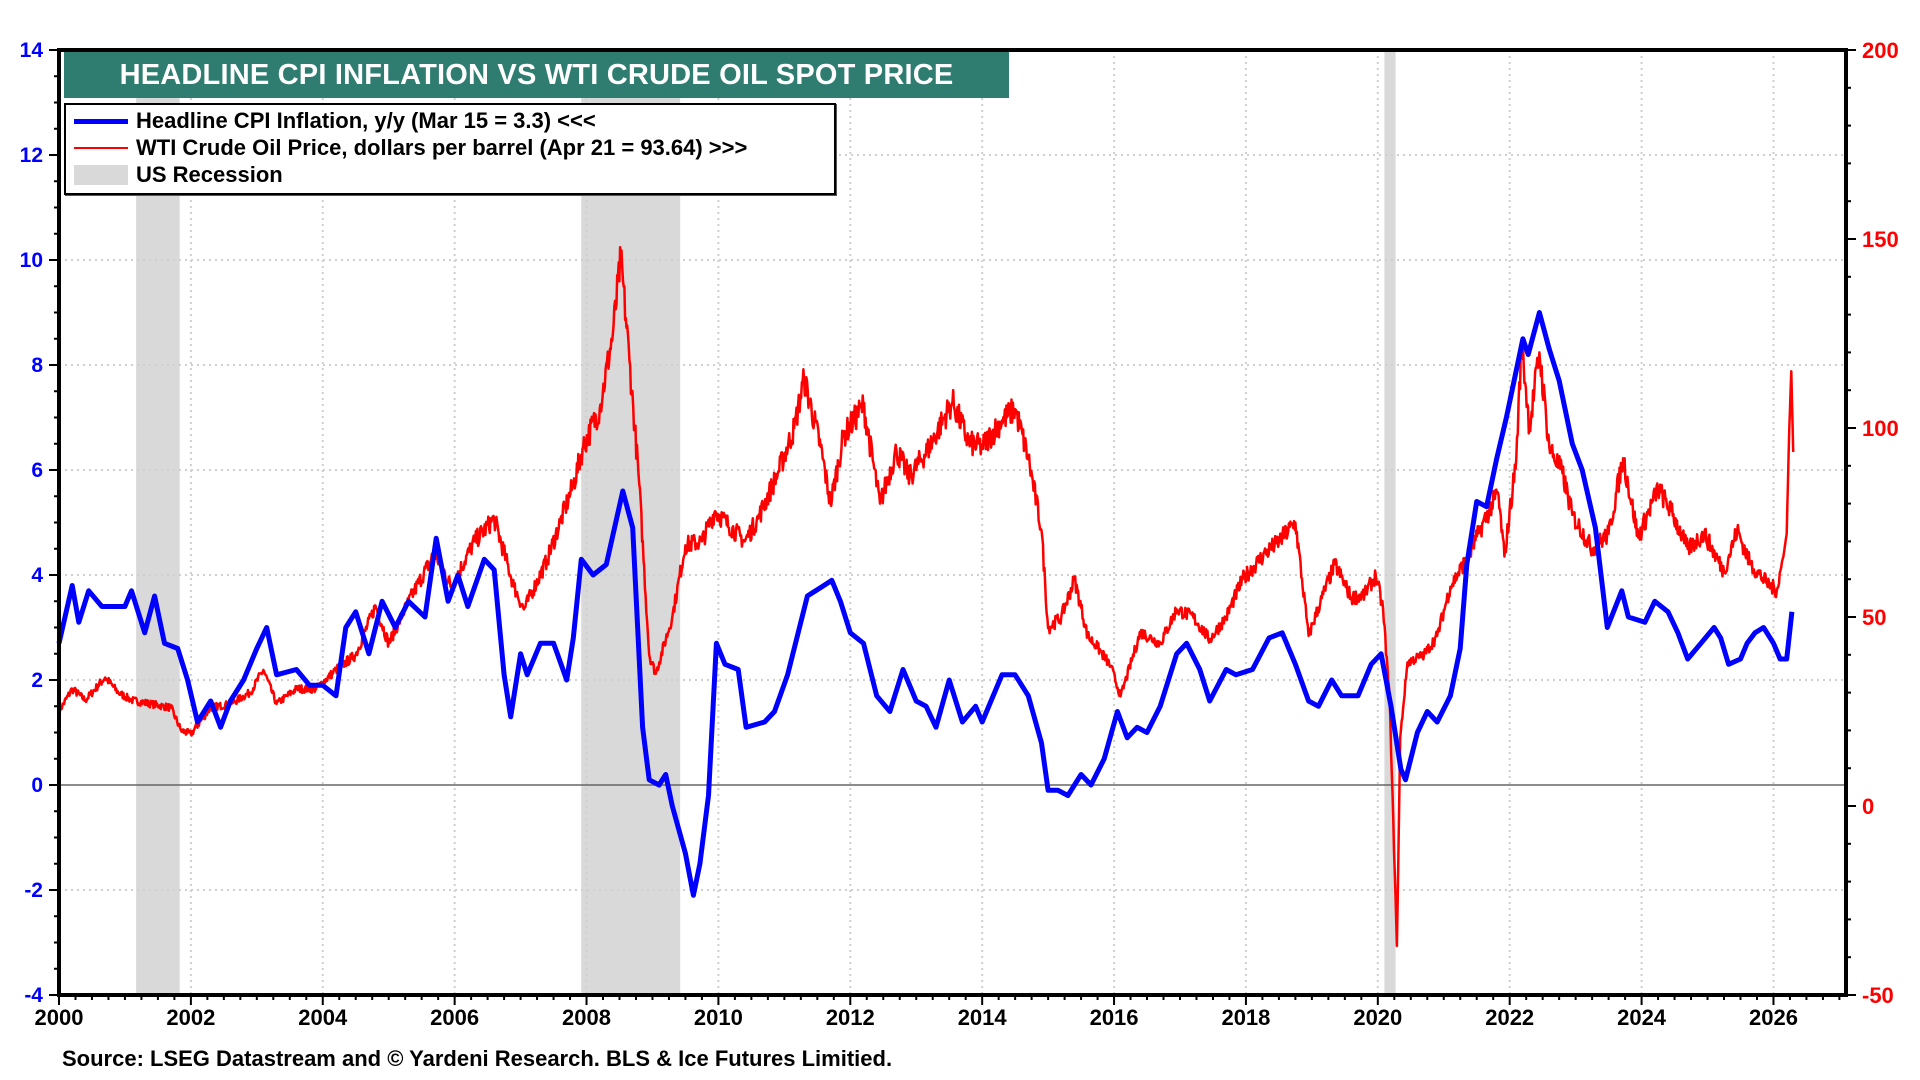 This screenshot has height=1080, width=1920. What do you see at coordinates (850, 1017) in the screenshot?
I see `x-axis-label: 2012` at bounding box center [850, 1017].